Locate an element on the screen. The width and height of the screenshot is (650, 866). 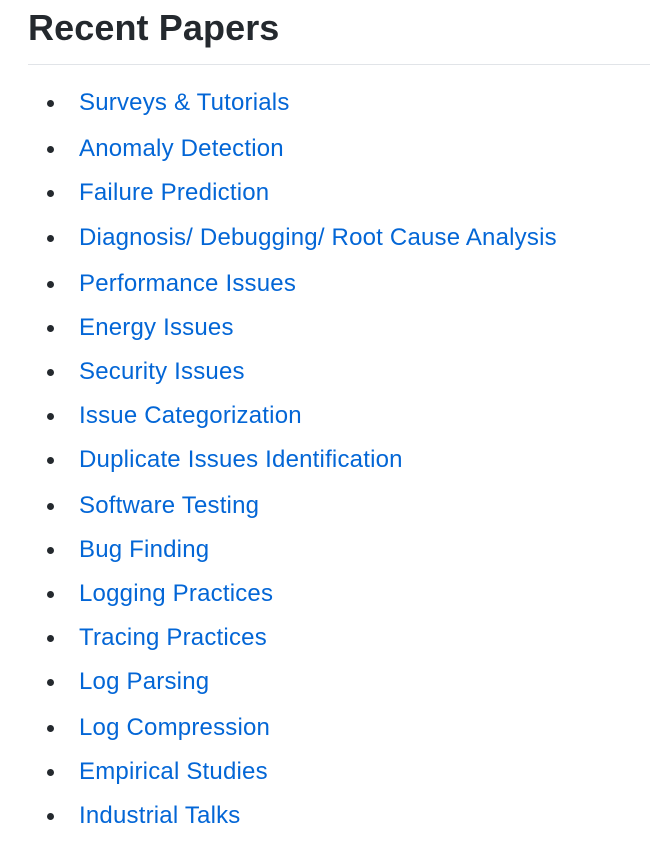
toc-link: Security Issues is located at coordinates (162, 371).